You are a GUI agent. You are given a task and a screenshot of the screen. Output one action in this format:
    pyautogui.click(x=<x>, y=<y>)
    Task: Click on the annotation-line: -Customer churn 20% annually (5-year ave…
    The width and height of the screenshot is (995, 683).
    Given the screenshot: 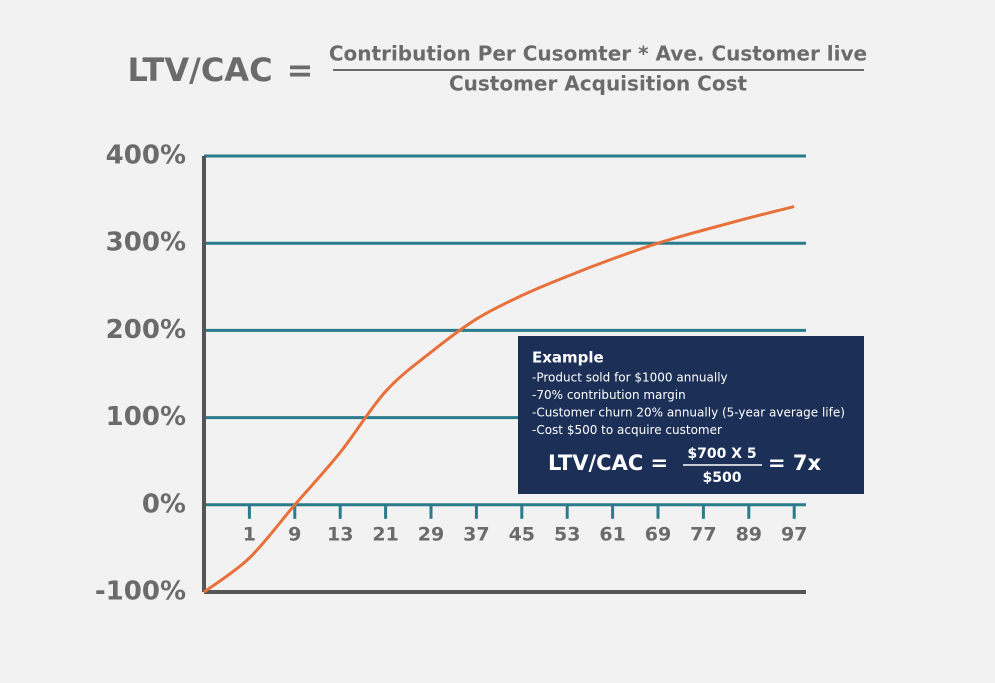 What is the action you would take?
    pyautogui.click(x=688, y=413)
    